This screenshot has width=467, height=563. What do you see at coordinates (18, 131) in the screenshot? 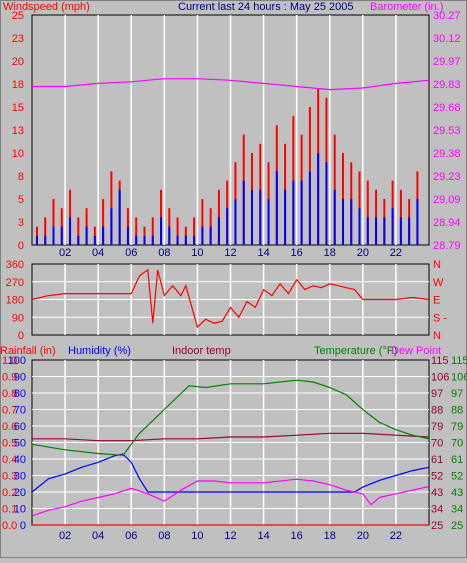
I see `windspeed-tick-label: 13` at bounding box center [18, 131].